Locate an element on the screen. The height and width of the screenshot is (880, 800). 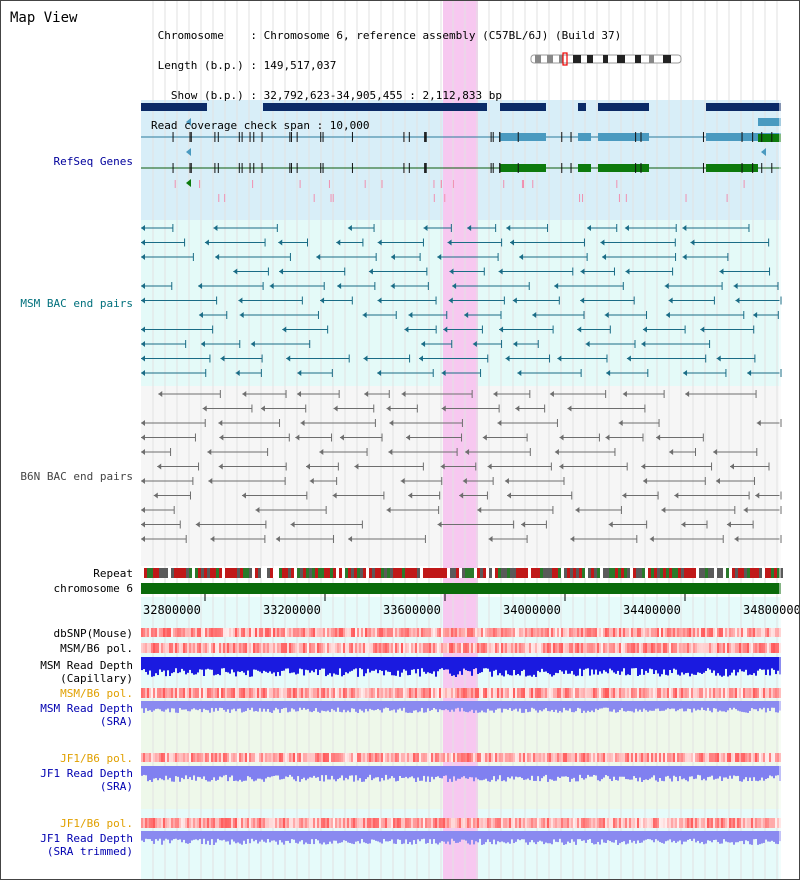
repeat-track-label: Repeat is located at coordinates (113, 573).